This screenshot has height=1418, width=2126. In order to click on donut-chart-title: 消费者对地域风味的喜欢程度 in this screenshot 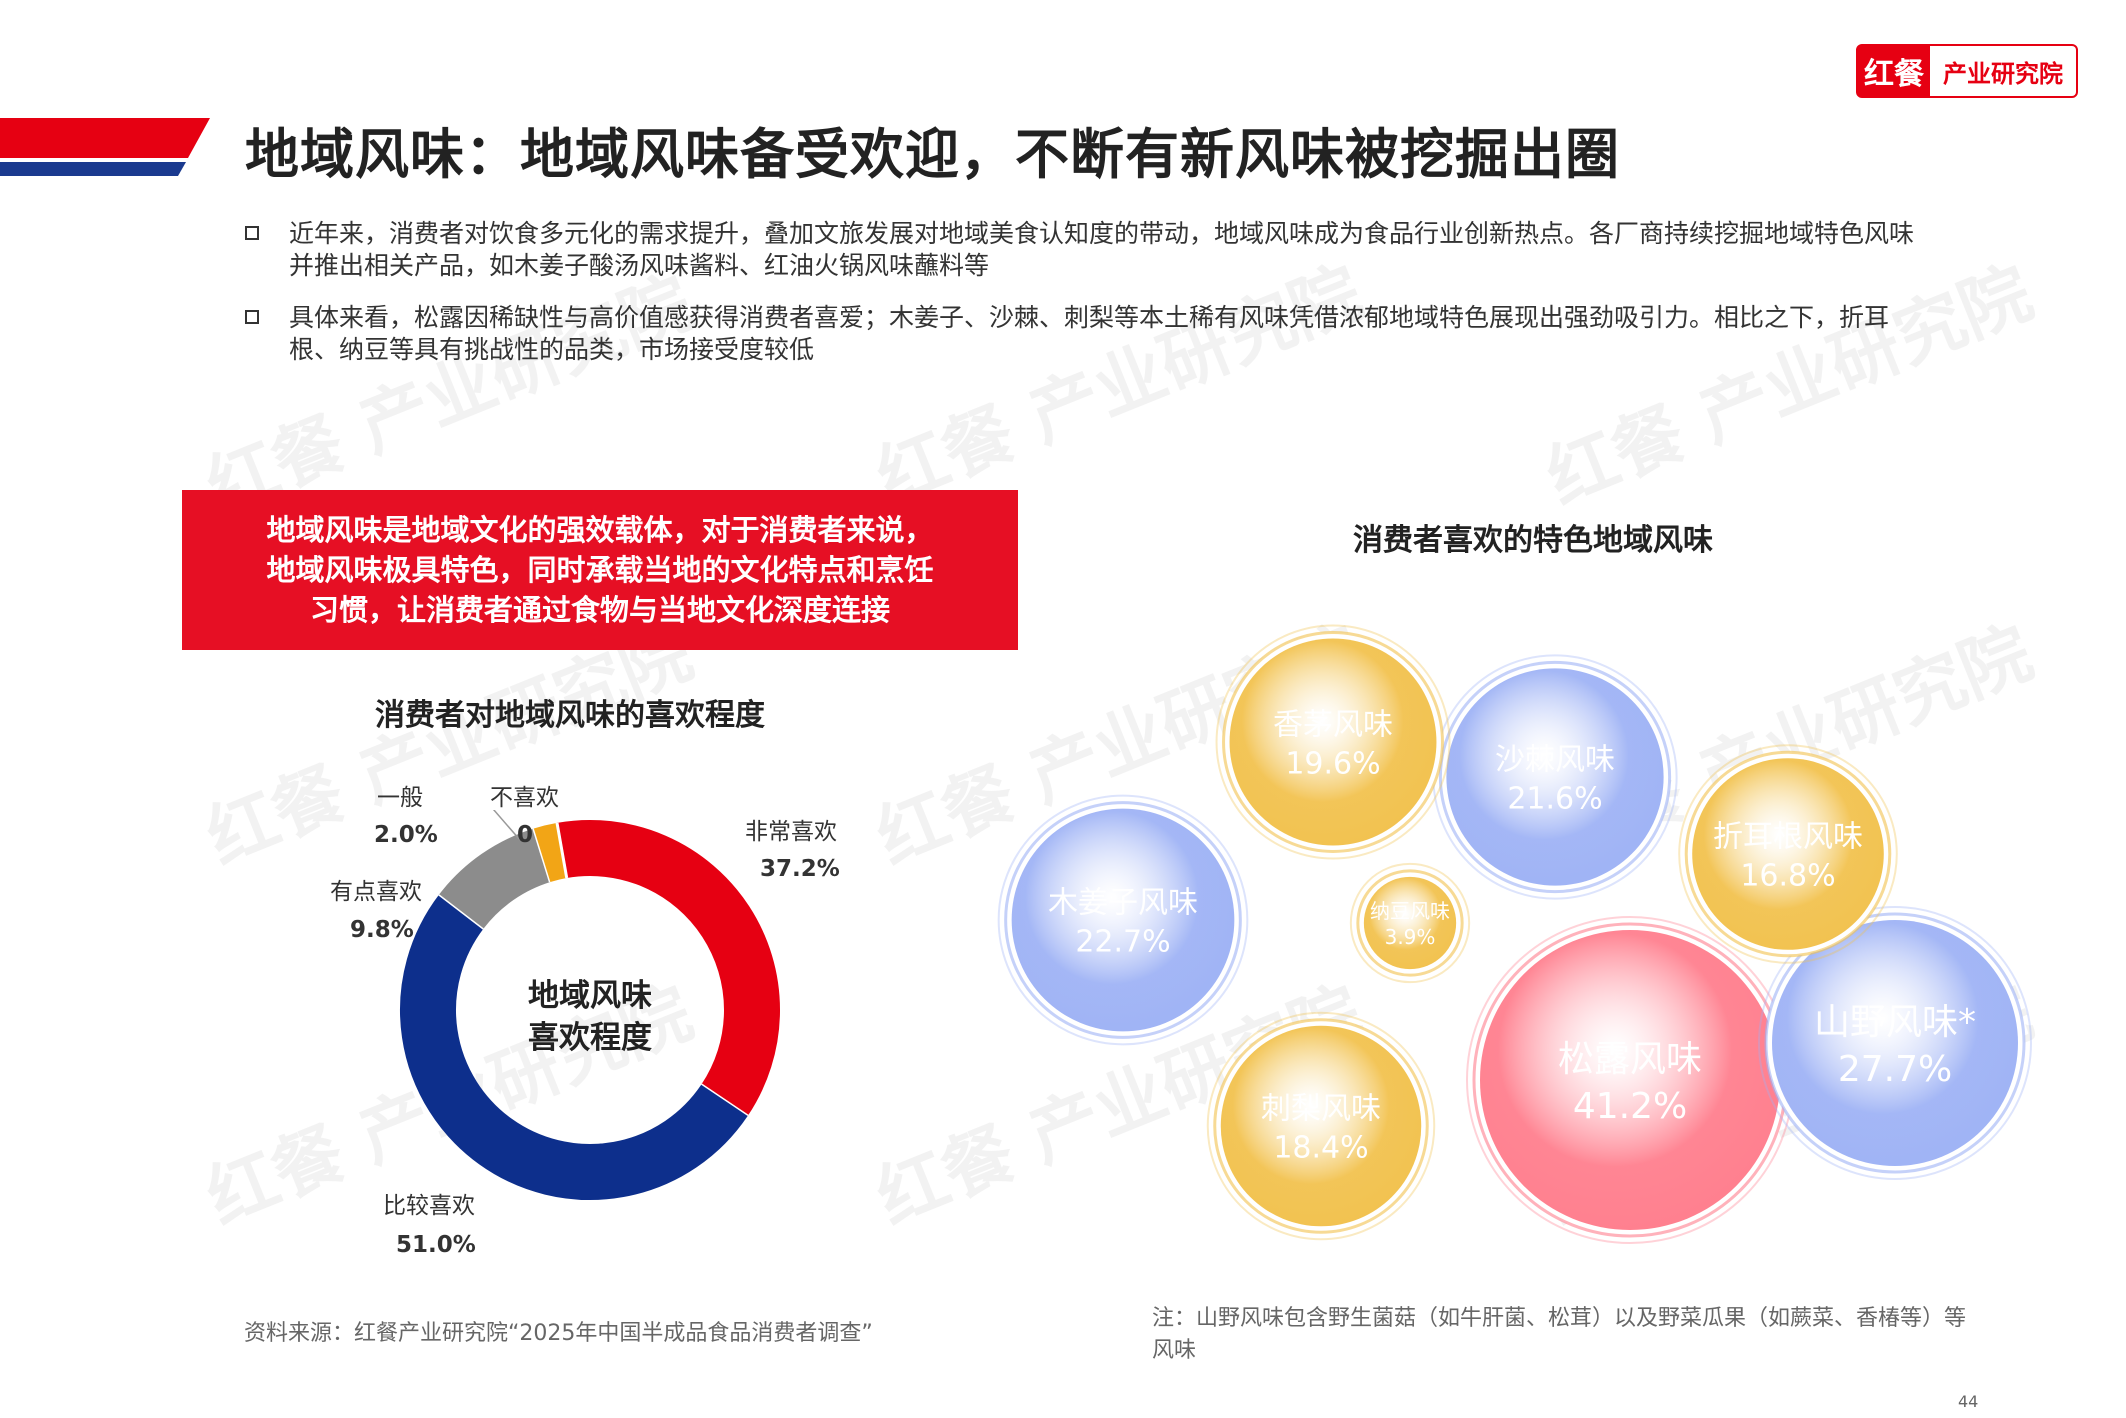, I will do `click(570, 715)`.